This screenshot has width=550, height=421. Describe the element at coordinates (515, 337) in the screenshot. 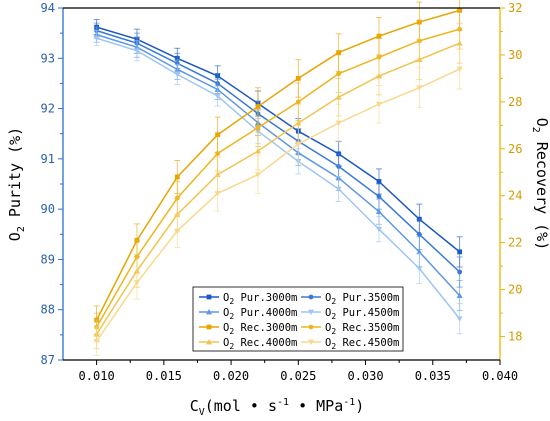

I see `y-right-tick-label: 18` at that location.